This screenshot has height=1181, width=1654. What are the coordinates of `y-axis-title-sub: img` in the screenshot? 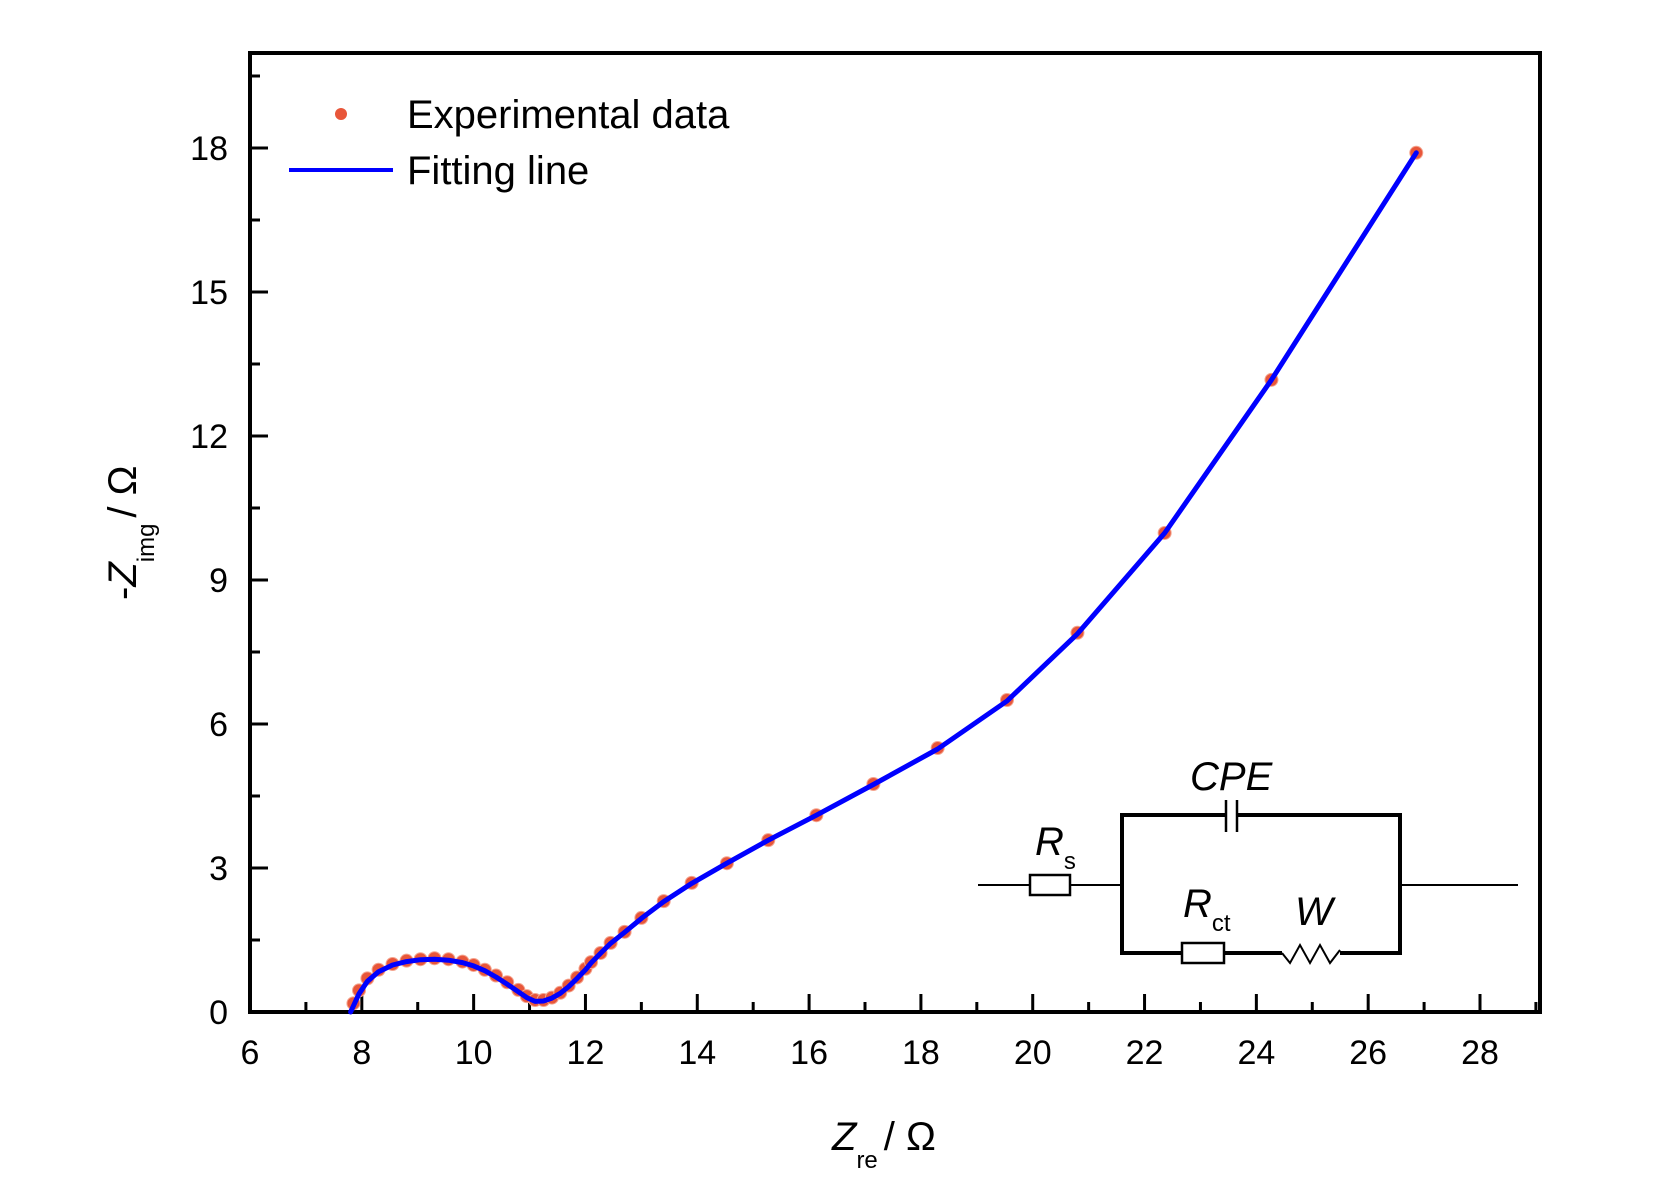 It's located at (146, 543).